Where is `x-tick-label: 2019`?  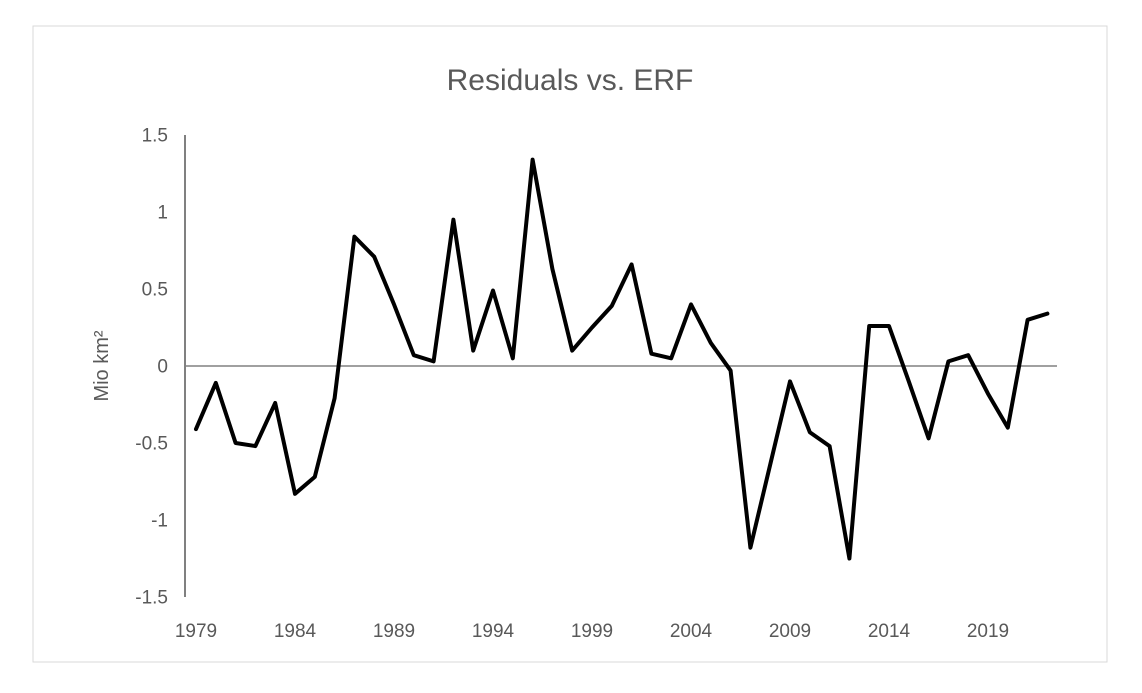
x-tick-label: 2019 is located at coordinates (988, 631).